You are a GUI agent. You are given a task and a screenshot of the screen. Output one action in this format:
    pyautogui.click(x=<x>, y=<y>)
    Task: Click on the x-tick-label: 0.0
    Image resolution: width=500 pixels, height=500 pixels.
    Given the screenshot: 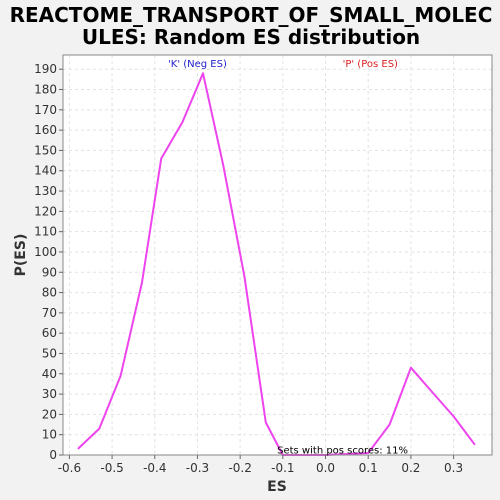 What is the action you would take?
    pyautogui.click(x=325, y=468)
    